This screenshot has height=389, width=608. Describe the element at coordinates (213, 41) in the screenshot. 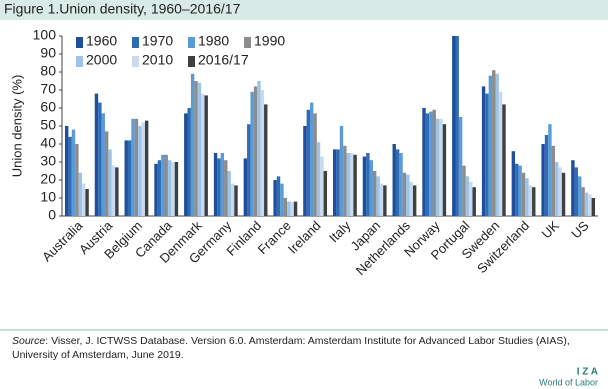

I see `legend-label: 1980` at that location.